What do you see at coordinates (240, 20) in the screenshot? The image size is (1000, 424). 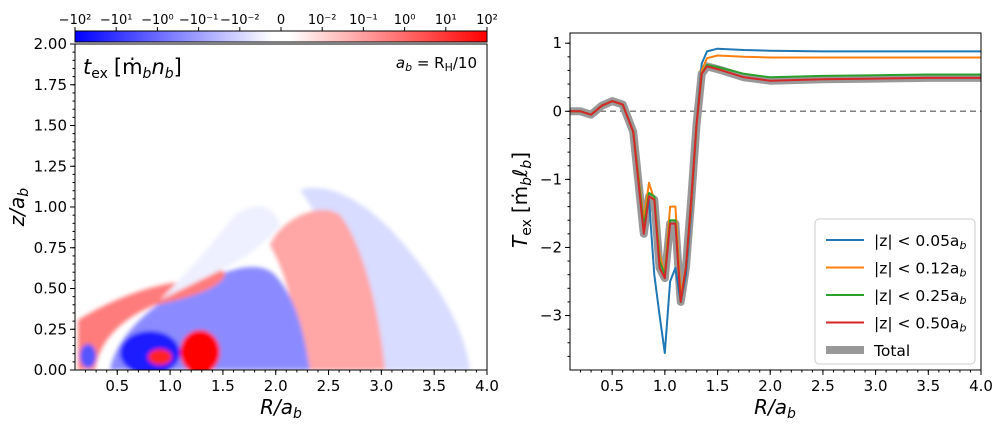 I see `colorbar-tick-label: −10⁻²` at bounding box center [240, 20].